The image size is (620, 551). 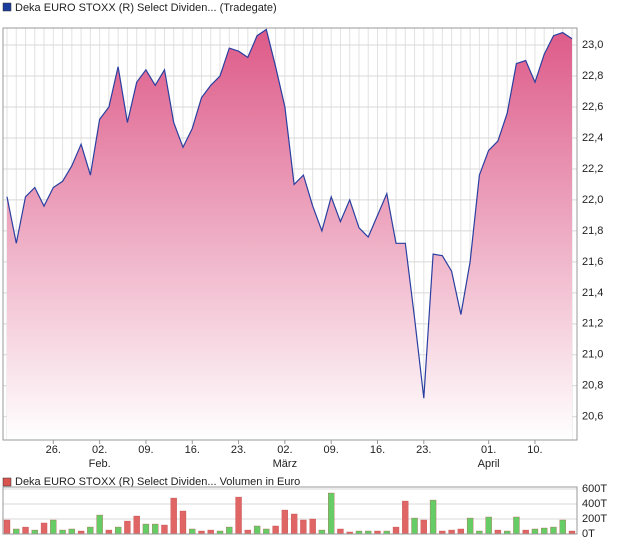 I want to click on y-tick-label: 400T, so click(x=594, y=504).